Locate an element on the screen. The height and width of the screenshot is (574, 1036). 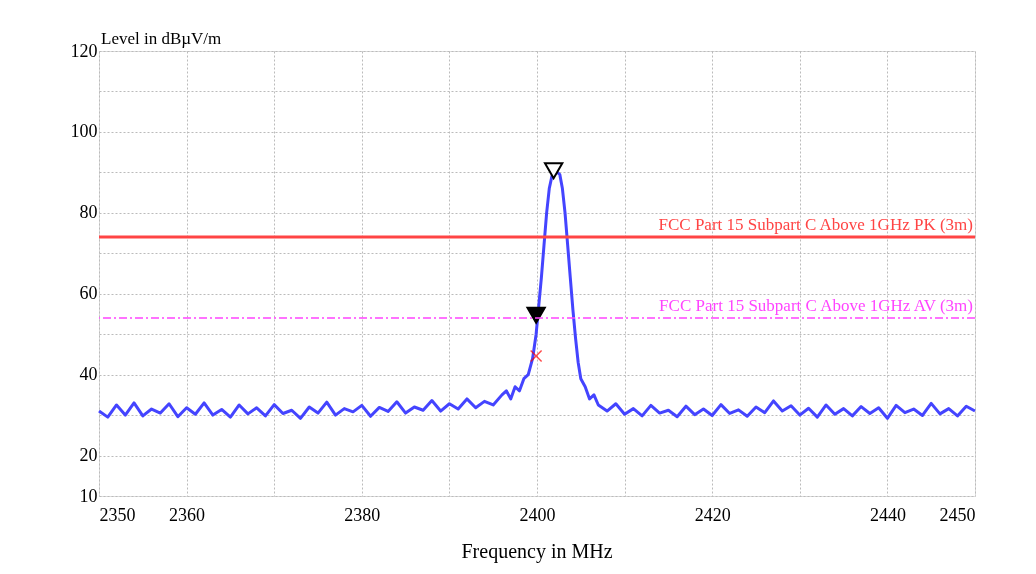
x-tick-label: 2420 is located at coordinates (712, 514).